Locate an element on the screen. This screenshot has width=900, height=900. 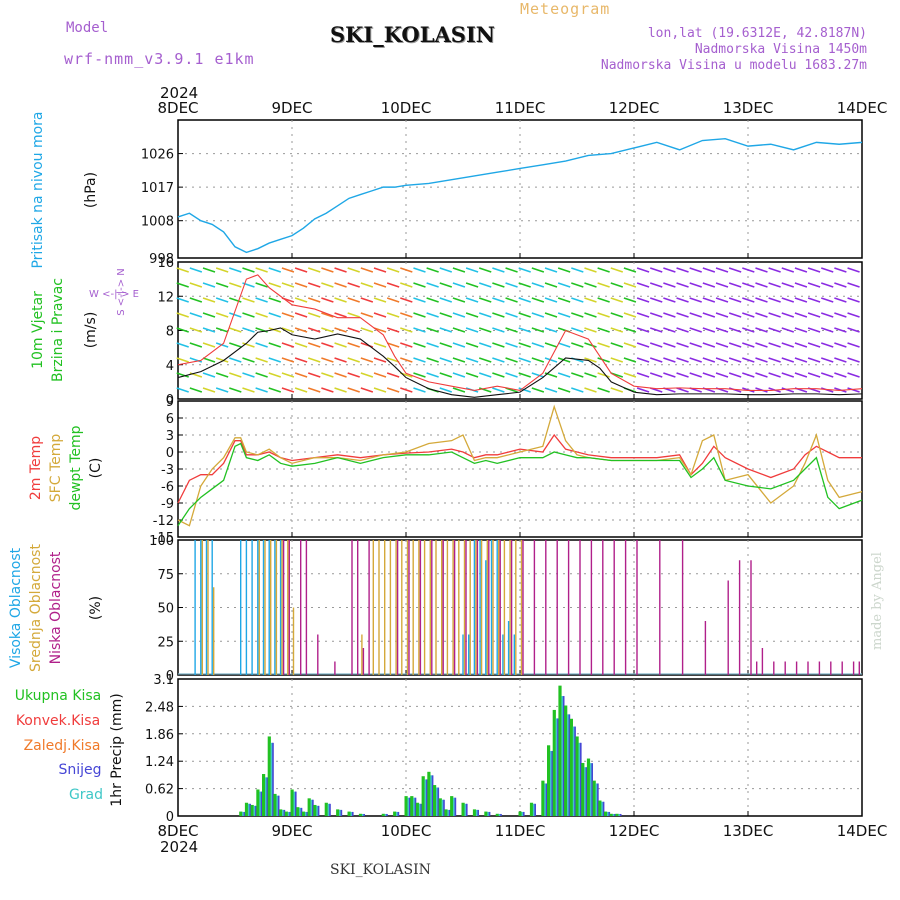
top-year-label: 2024 is located at coordinates (179, 93).